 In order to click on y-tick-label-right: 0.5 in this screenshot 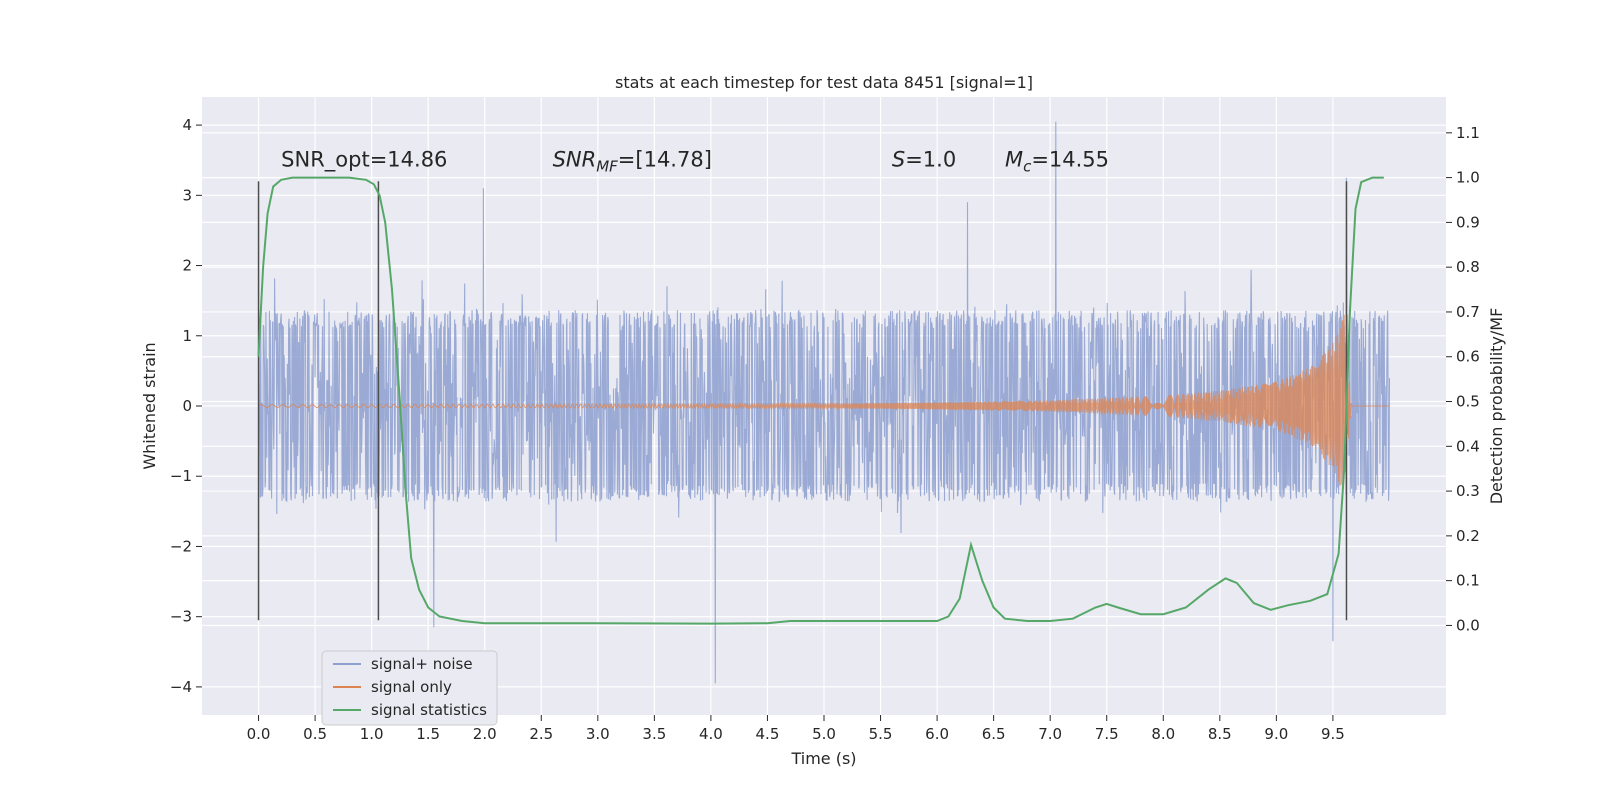, I will do `click(1468, 402)`.